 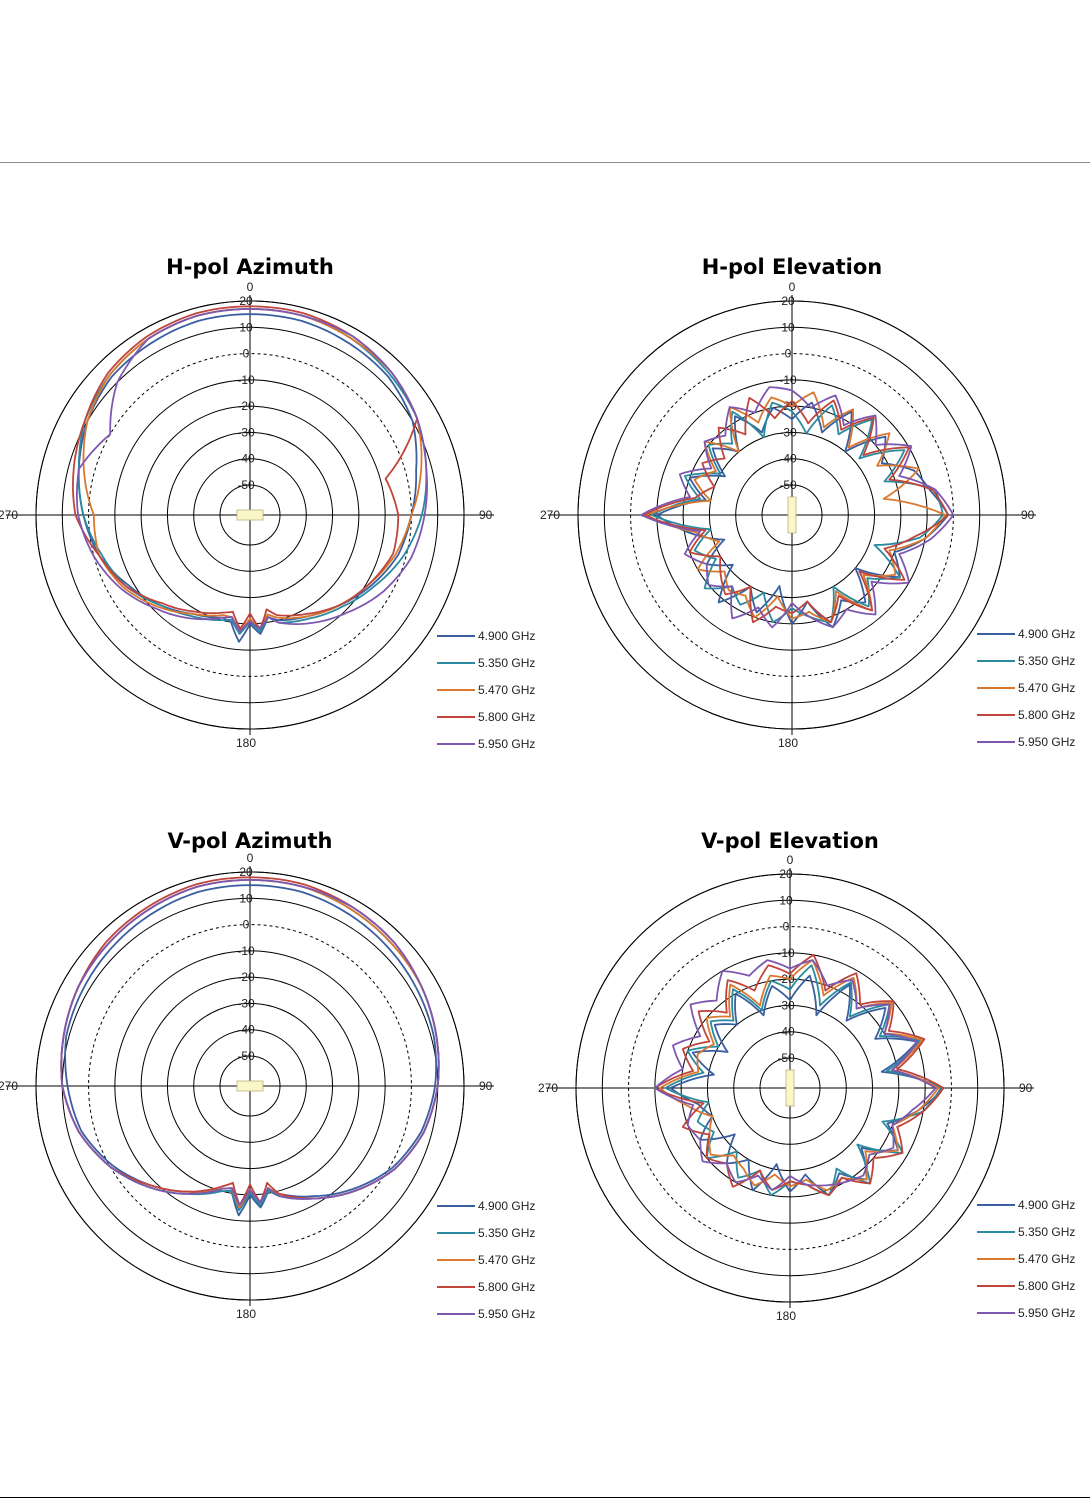 What do you see at coordinates (545, 162) in the screenshot?
I see `header-divider` at bounding box center [545, 162].